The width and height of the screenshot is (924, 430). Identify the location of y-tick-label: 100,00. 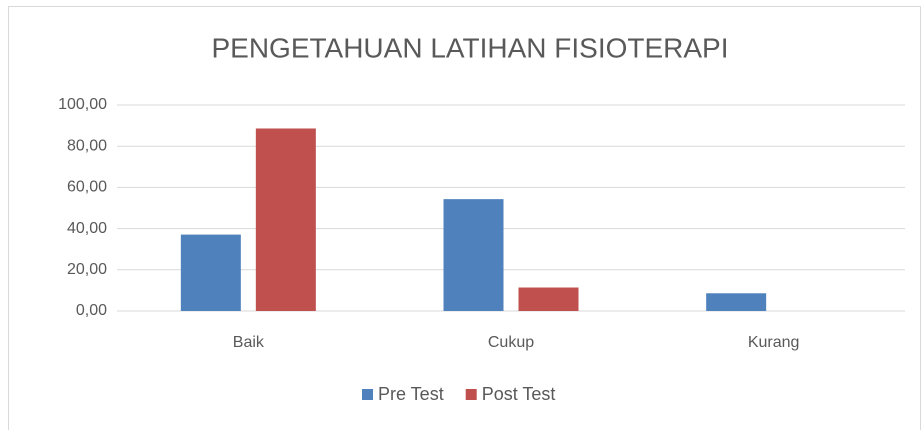
(82, 104).